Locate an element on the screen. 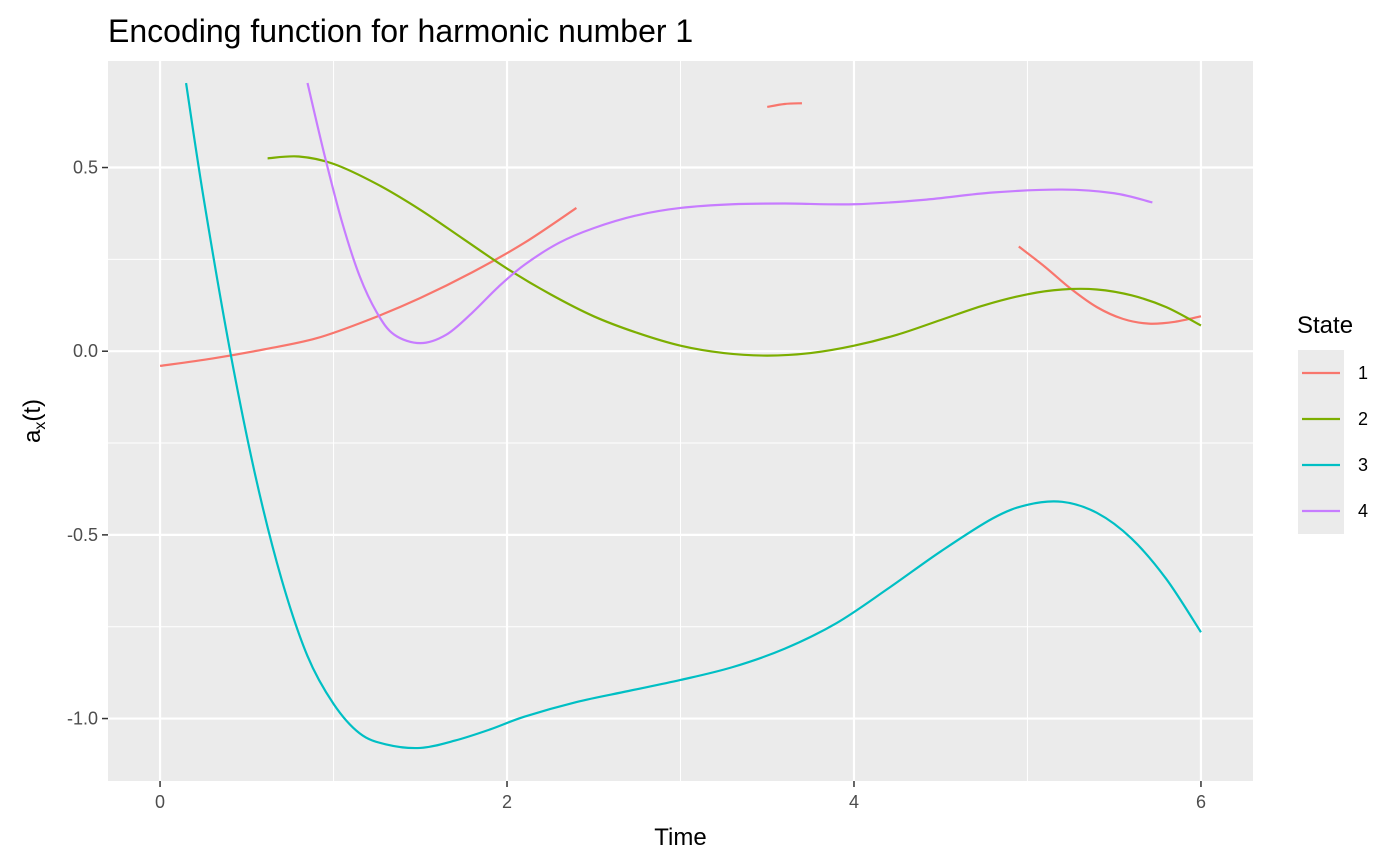  legend-label-3: 3 is located at coordinates (1363, 465).